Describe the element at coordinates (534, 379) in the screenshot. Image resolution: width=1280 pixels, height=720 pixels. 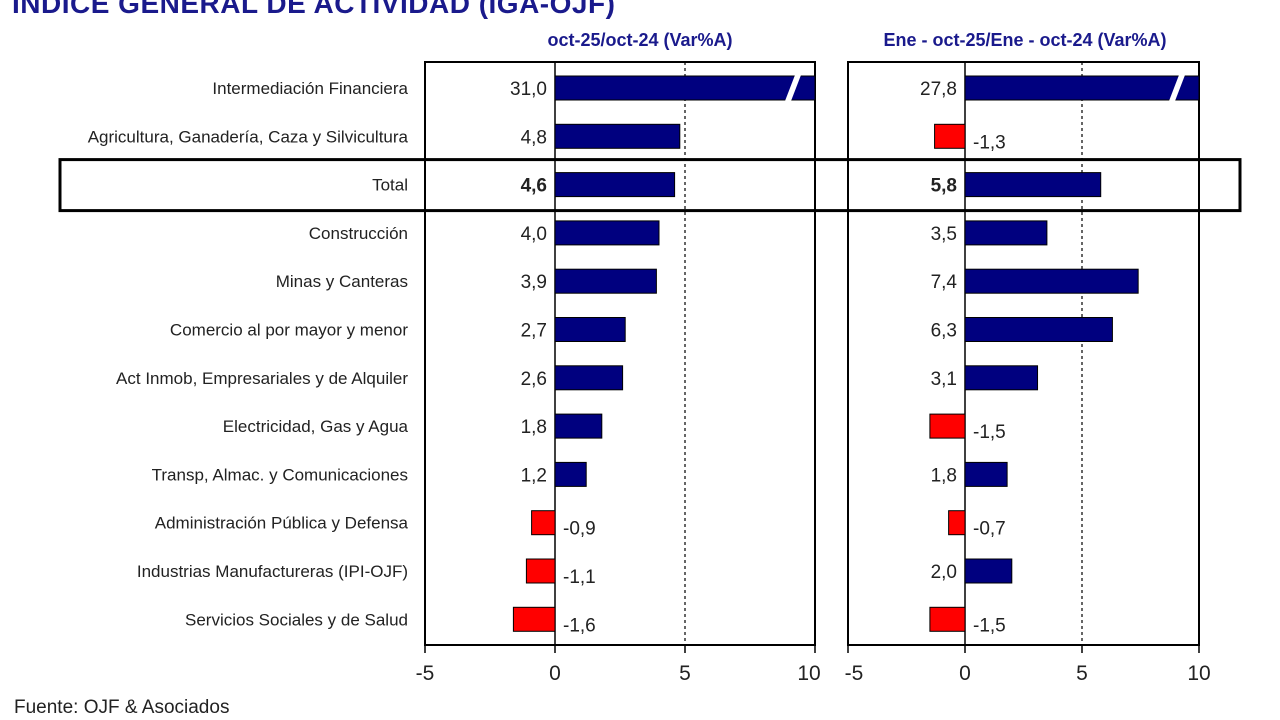
I see `data-label: 2,6` at that location.